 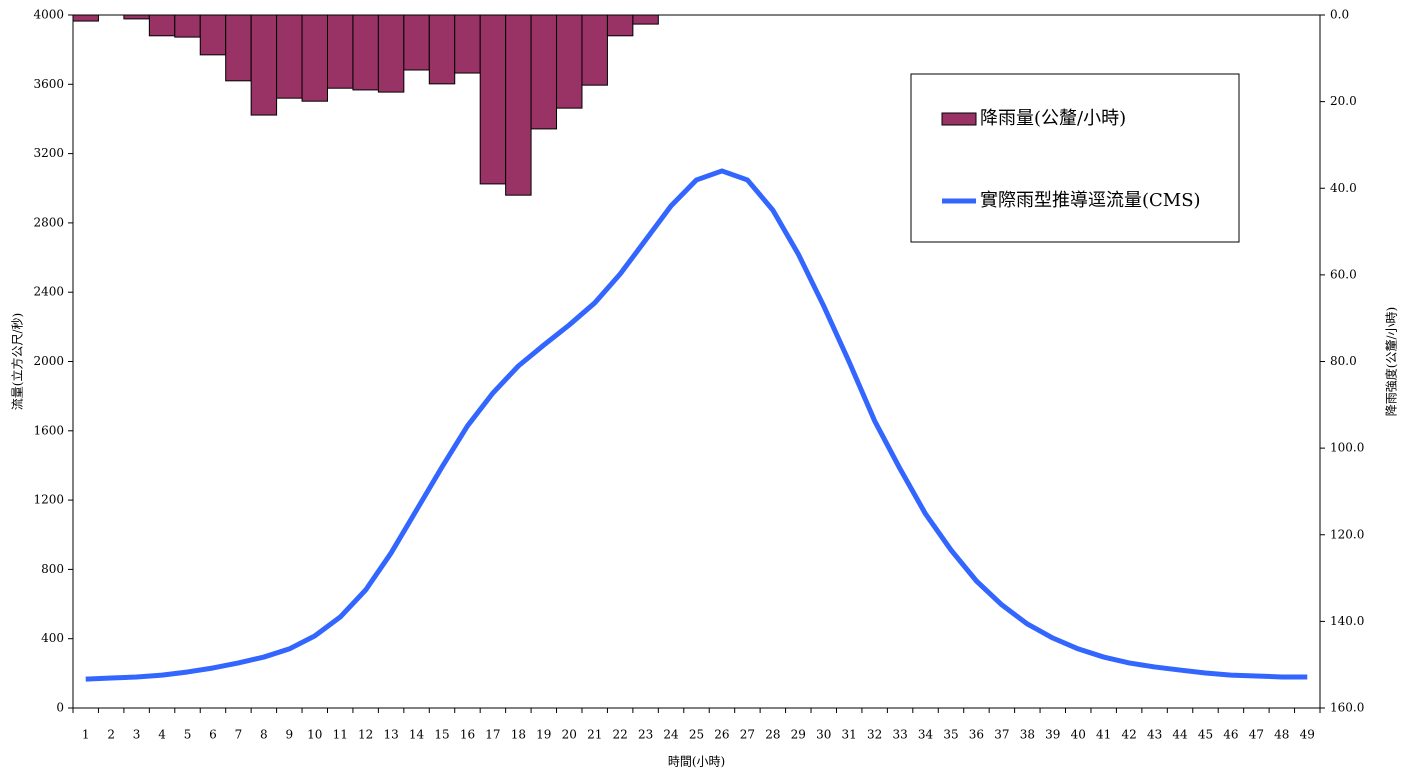 I want to click on x-tick-label: 25, so click(x=696, y=735).